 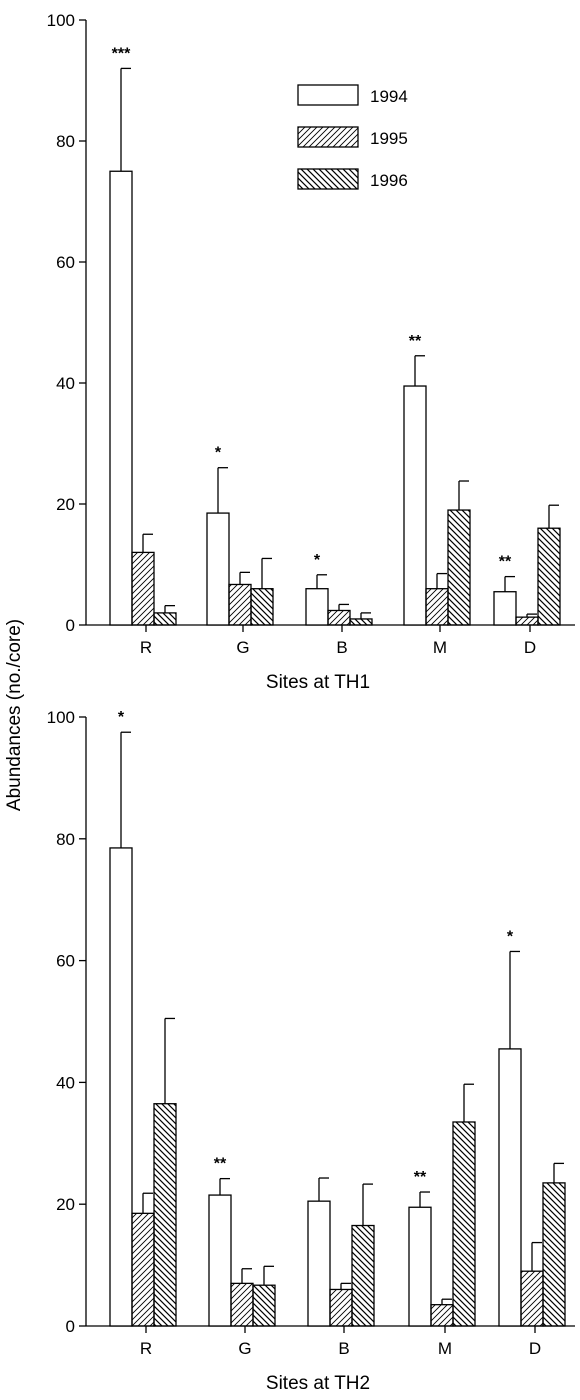 I want to click on y-axis-title: Abundances (no./core), so click(x=14, y=715).